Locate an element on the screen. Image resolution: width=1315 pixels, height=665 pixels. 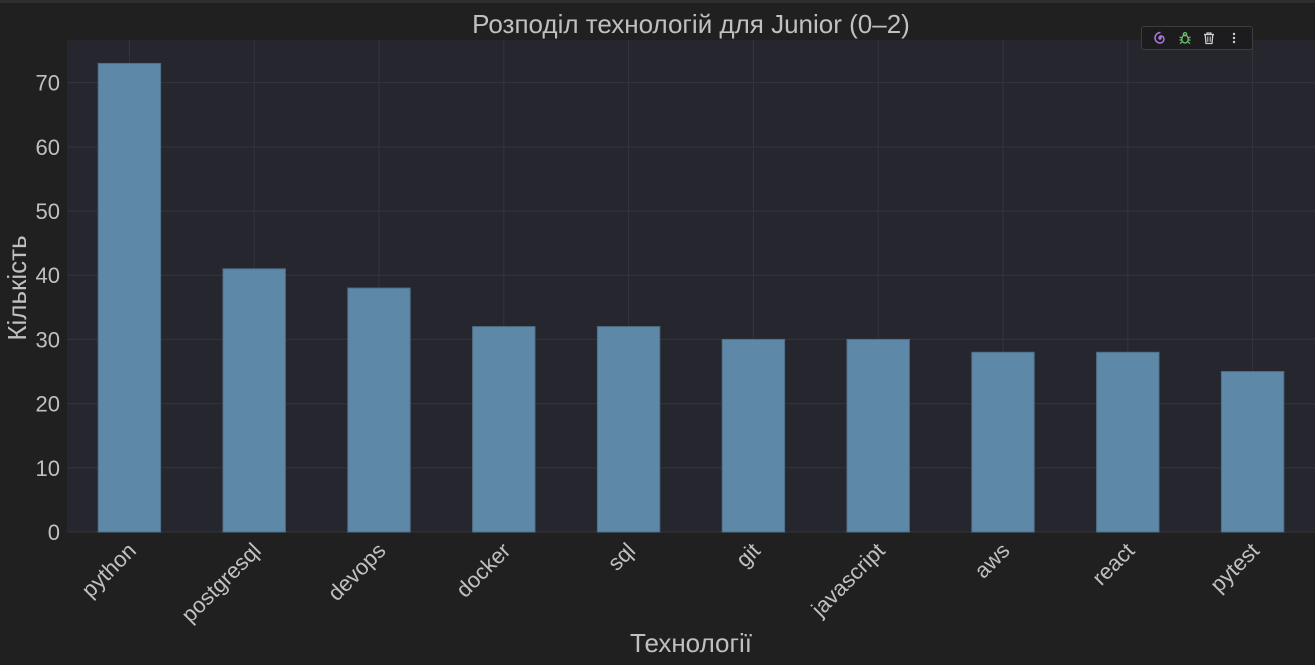
bug-icon is located at coordinates (1185, 37).